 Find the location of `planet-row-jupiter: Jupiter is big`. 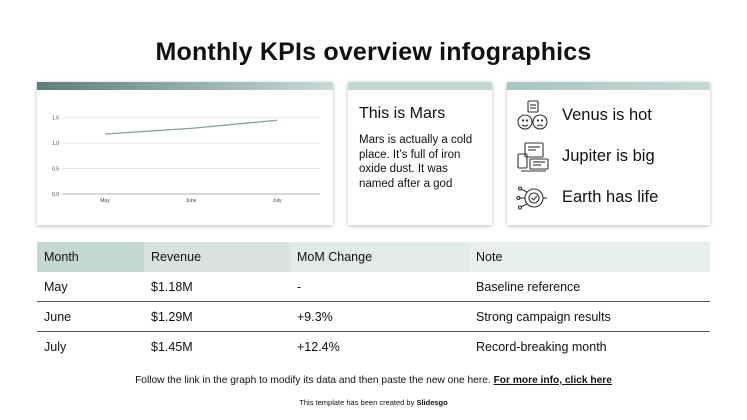

planet-row-jupiter: Jupiter is big is located at coordinates (611, 157).